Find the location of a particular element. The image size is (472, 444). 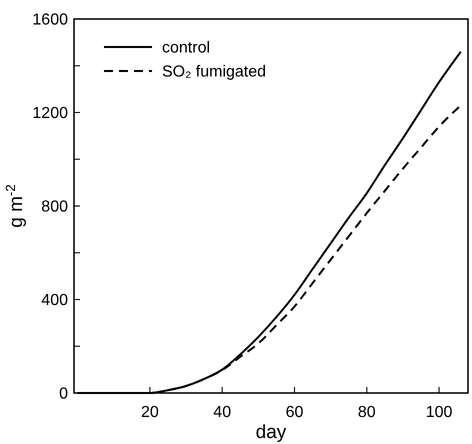

x-tick-label: 40 is located at coordinates (222, 412).